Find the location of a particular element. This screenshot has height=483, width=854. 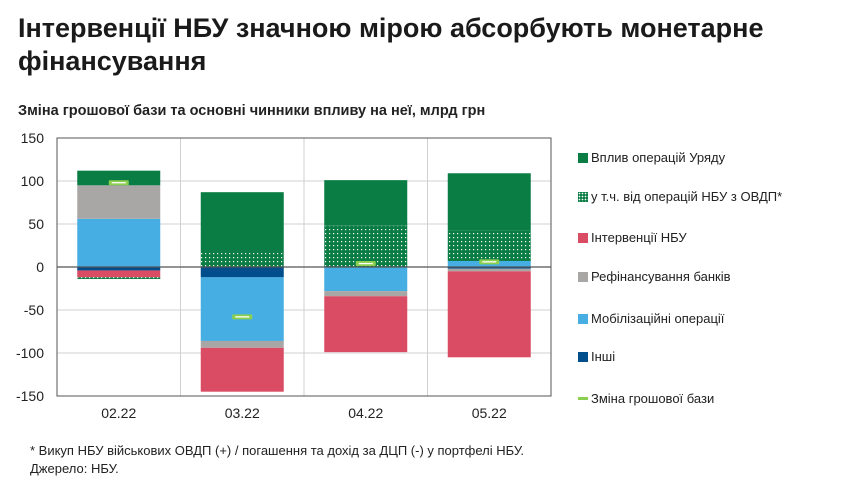

legend-item-mobil: Мобілізаційні операції is located at coordinates (651, 318).